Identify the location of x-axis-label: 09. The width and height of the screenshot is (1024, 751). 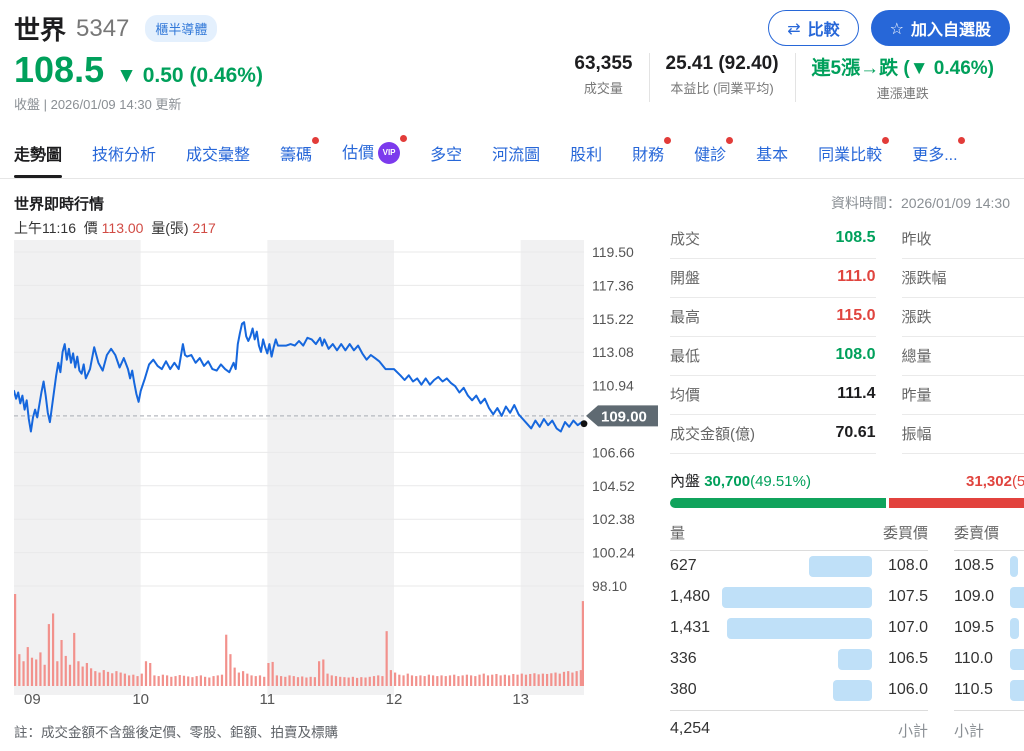
(32, 699).